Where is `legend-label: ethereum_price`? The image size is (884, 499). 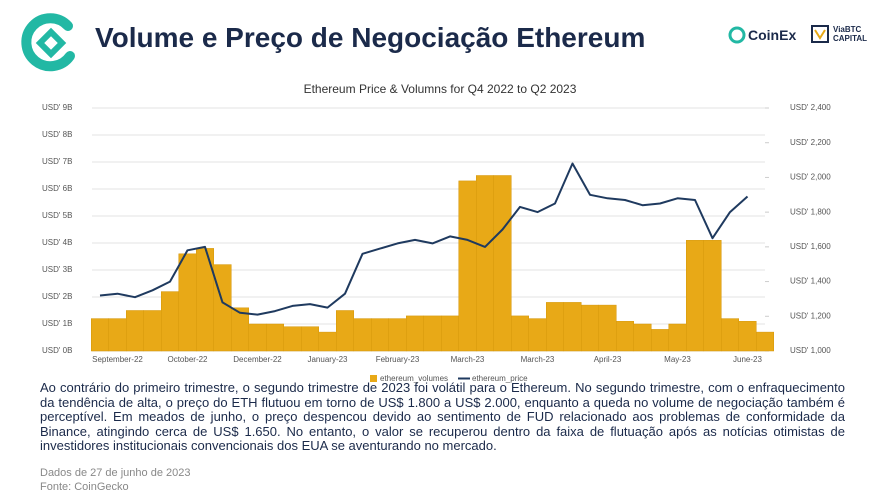
legend-label: ethereum_price is located at coordinates (500, 378).